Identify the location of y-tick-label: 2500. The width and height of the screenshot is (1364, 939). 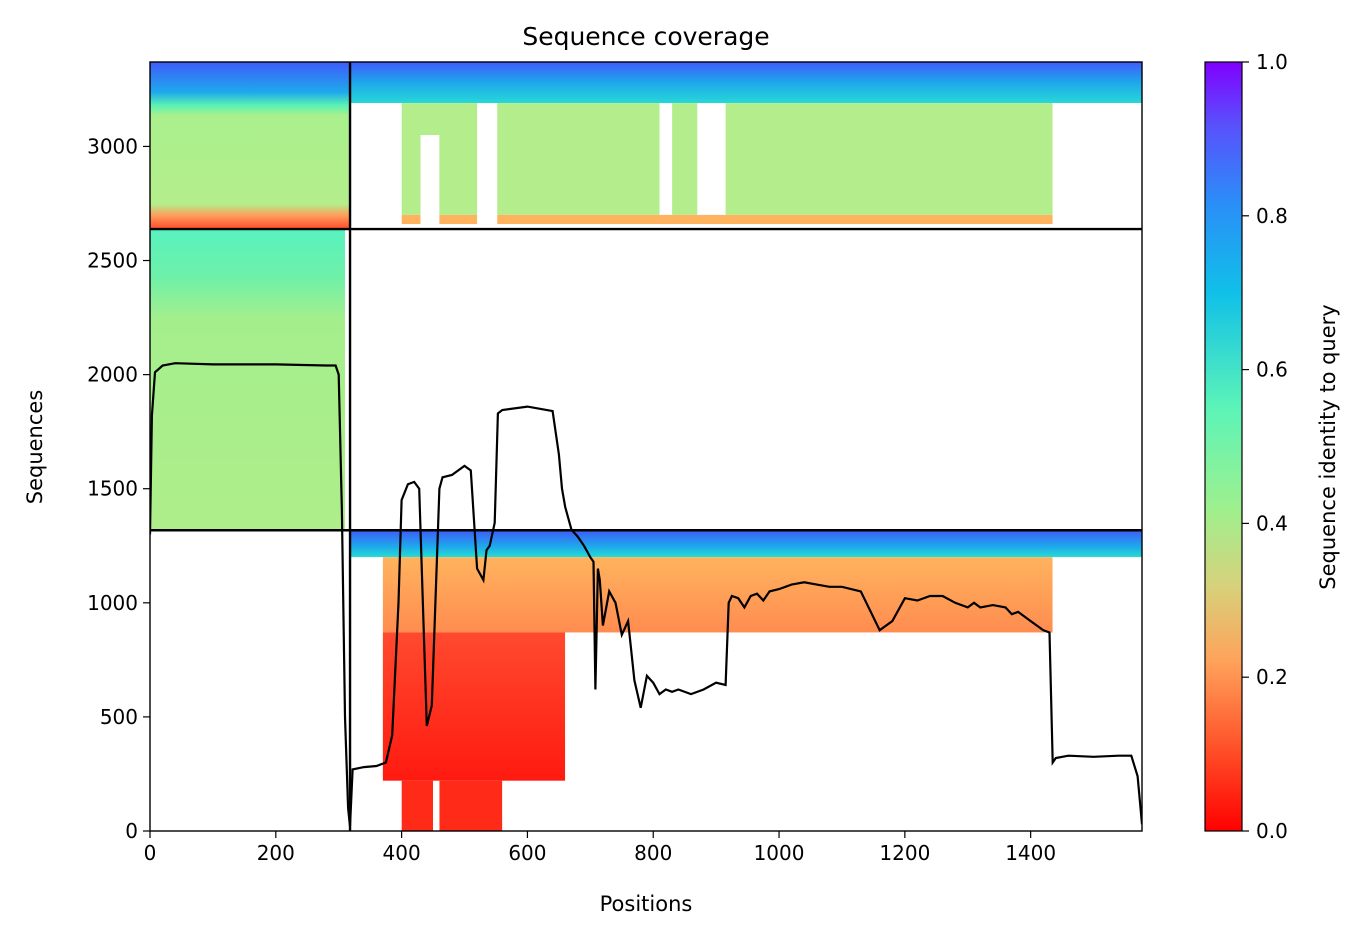
(112, 261).